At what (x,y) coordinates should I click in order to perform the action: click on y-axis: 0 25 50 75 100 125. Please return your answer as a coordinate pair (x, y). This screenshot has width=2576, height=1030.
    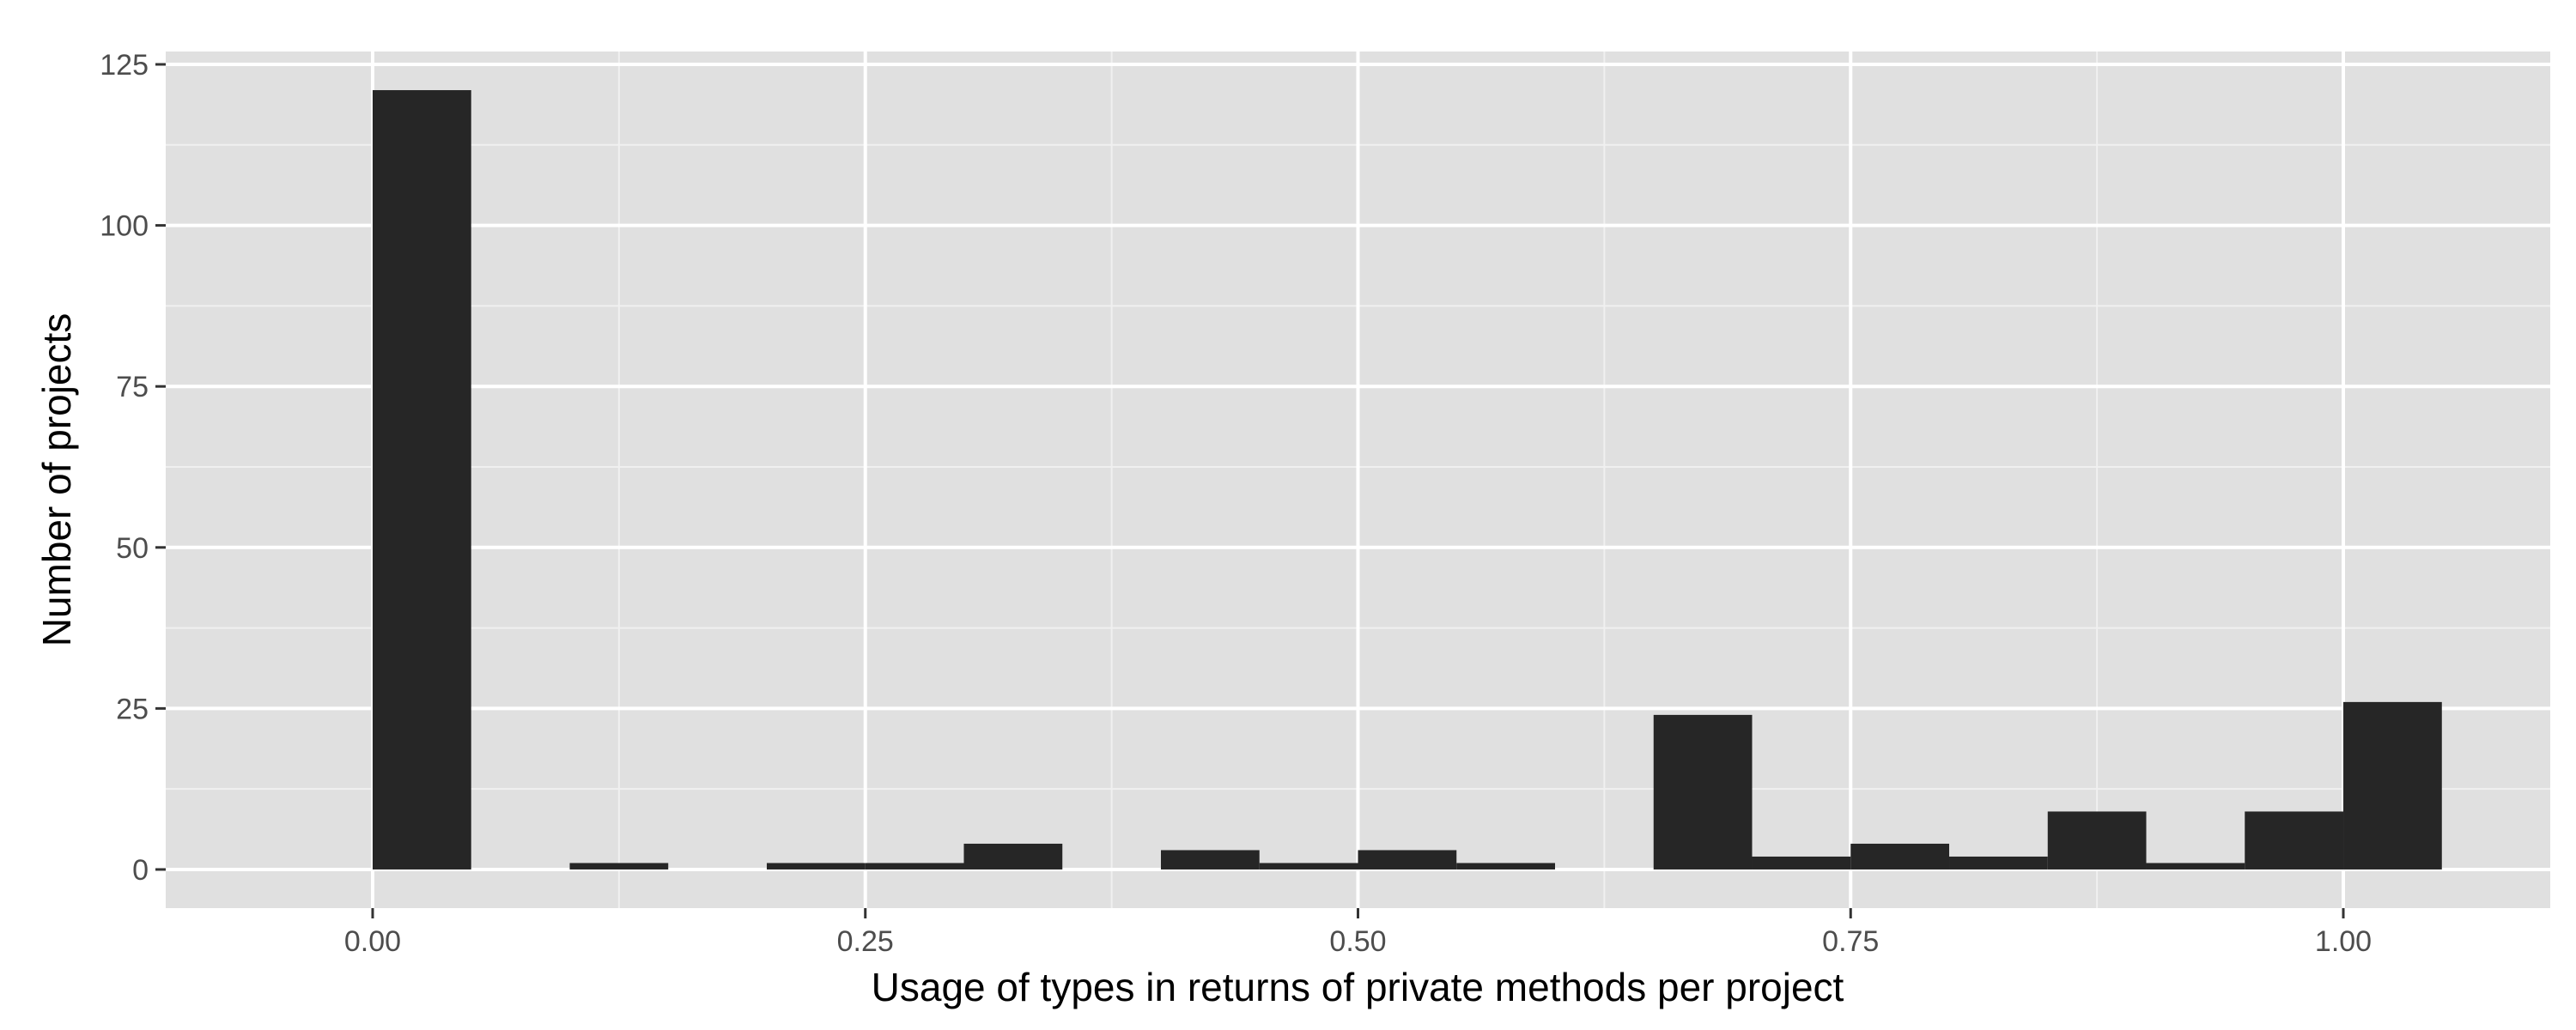
    Looking at the image, I should click on (133, 468).